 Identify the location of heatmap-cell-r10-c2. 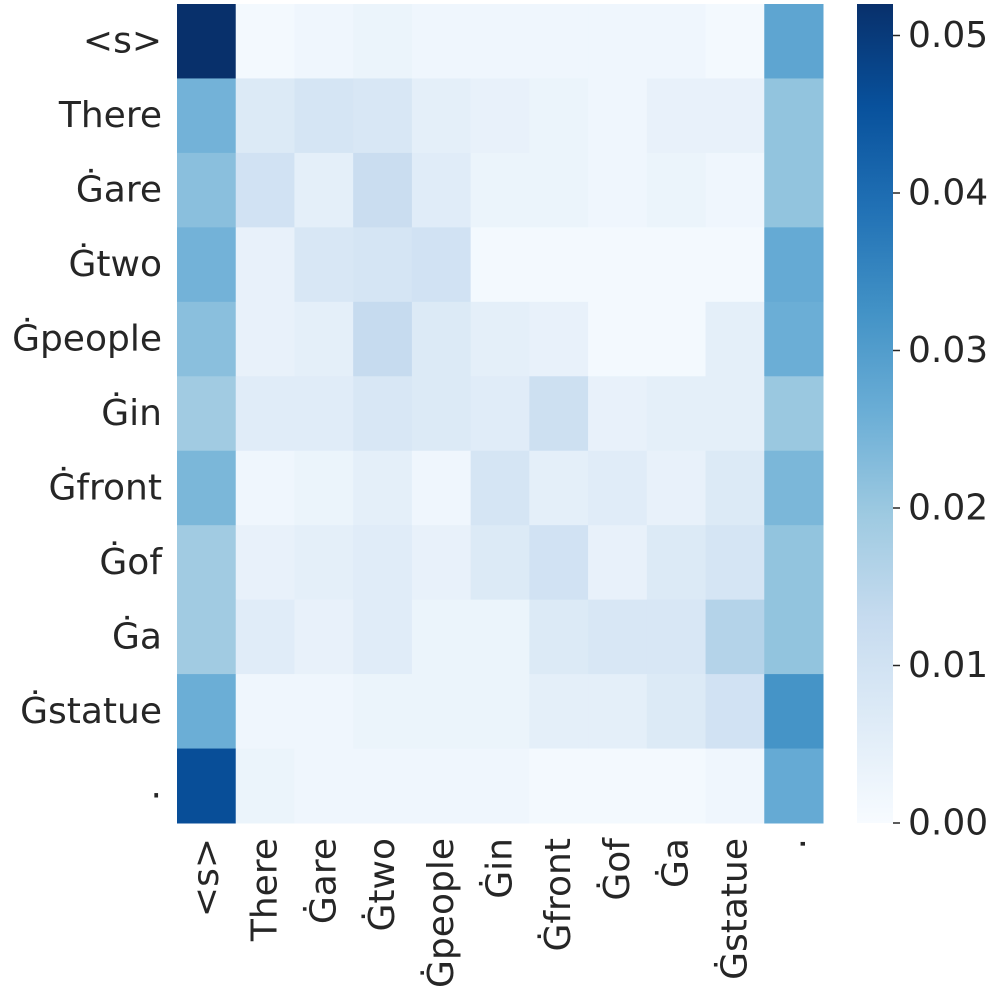
(324, 786).